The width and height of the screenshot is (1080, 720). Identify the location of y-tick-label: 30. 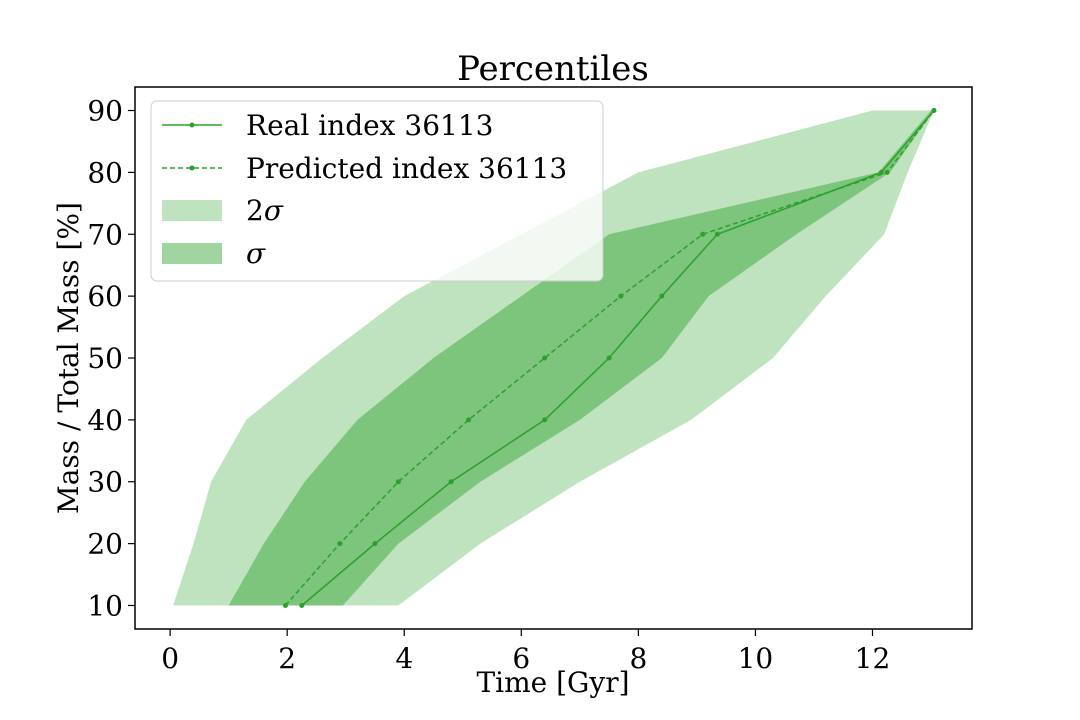
(105, 482).